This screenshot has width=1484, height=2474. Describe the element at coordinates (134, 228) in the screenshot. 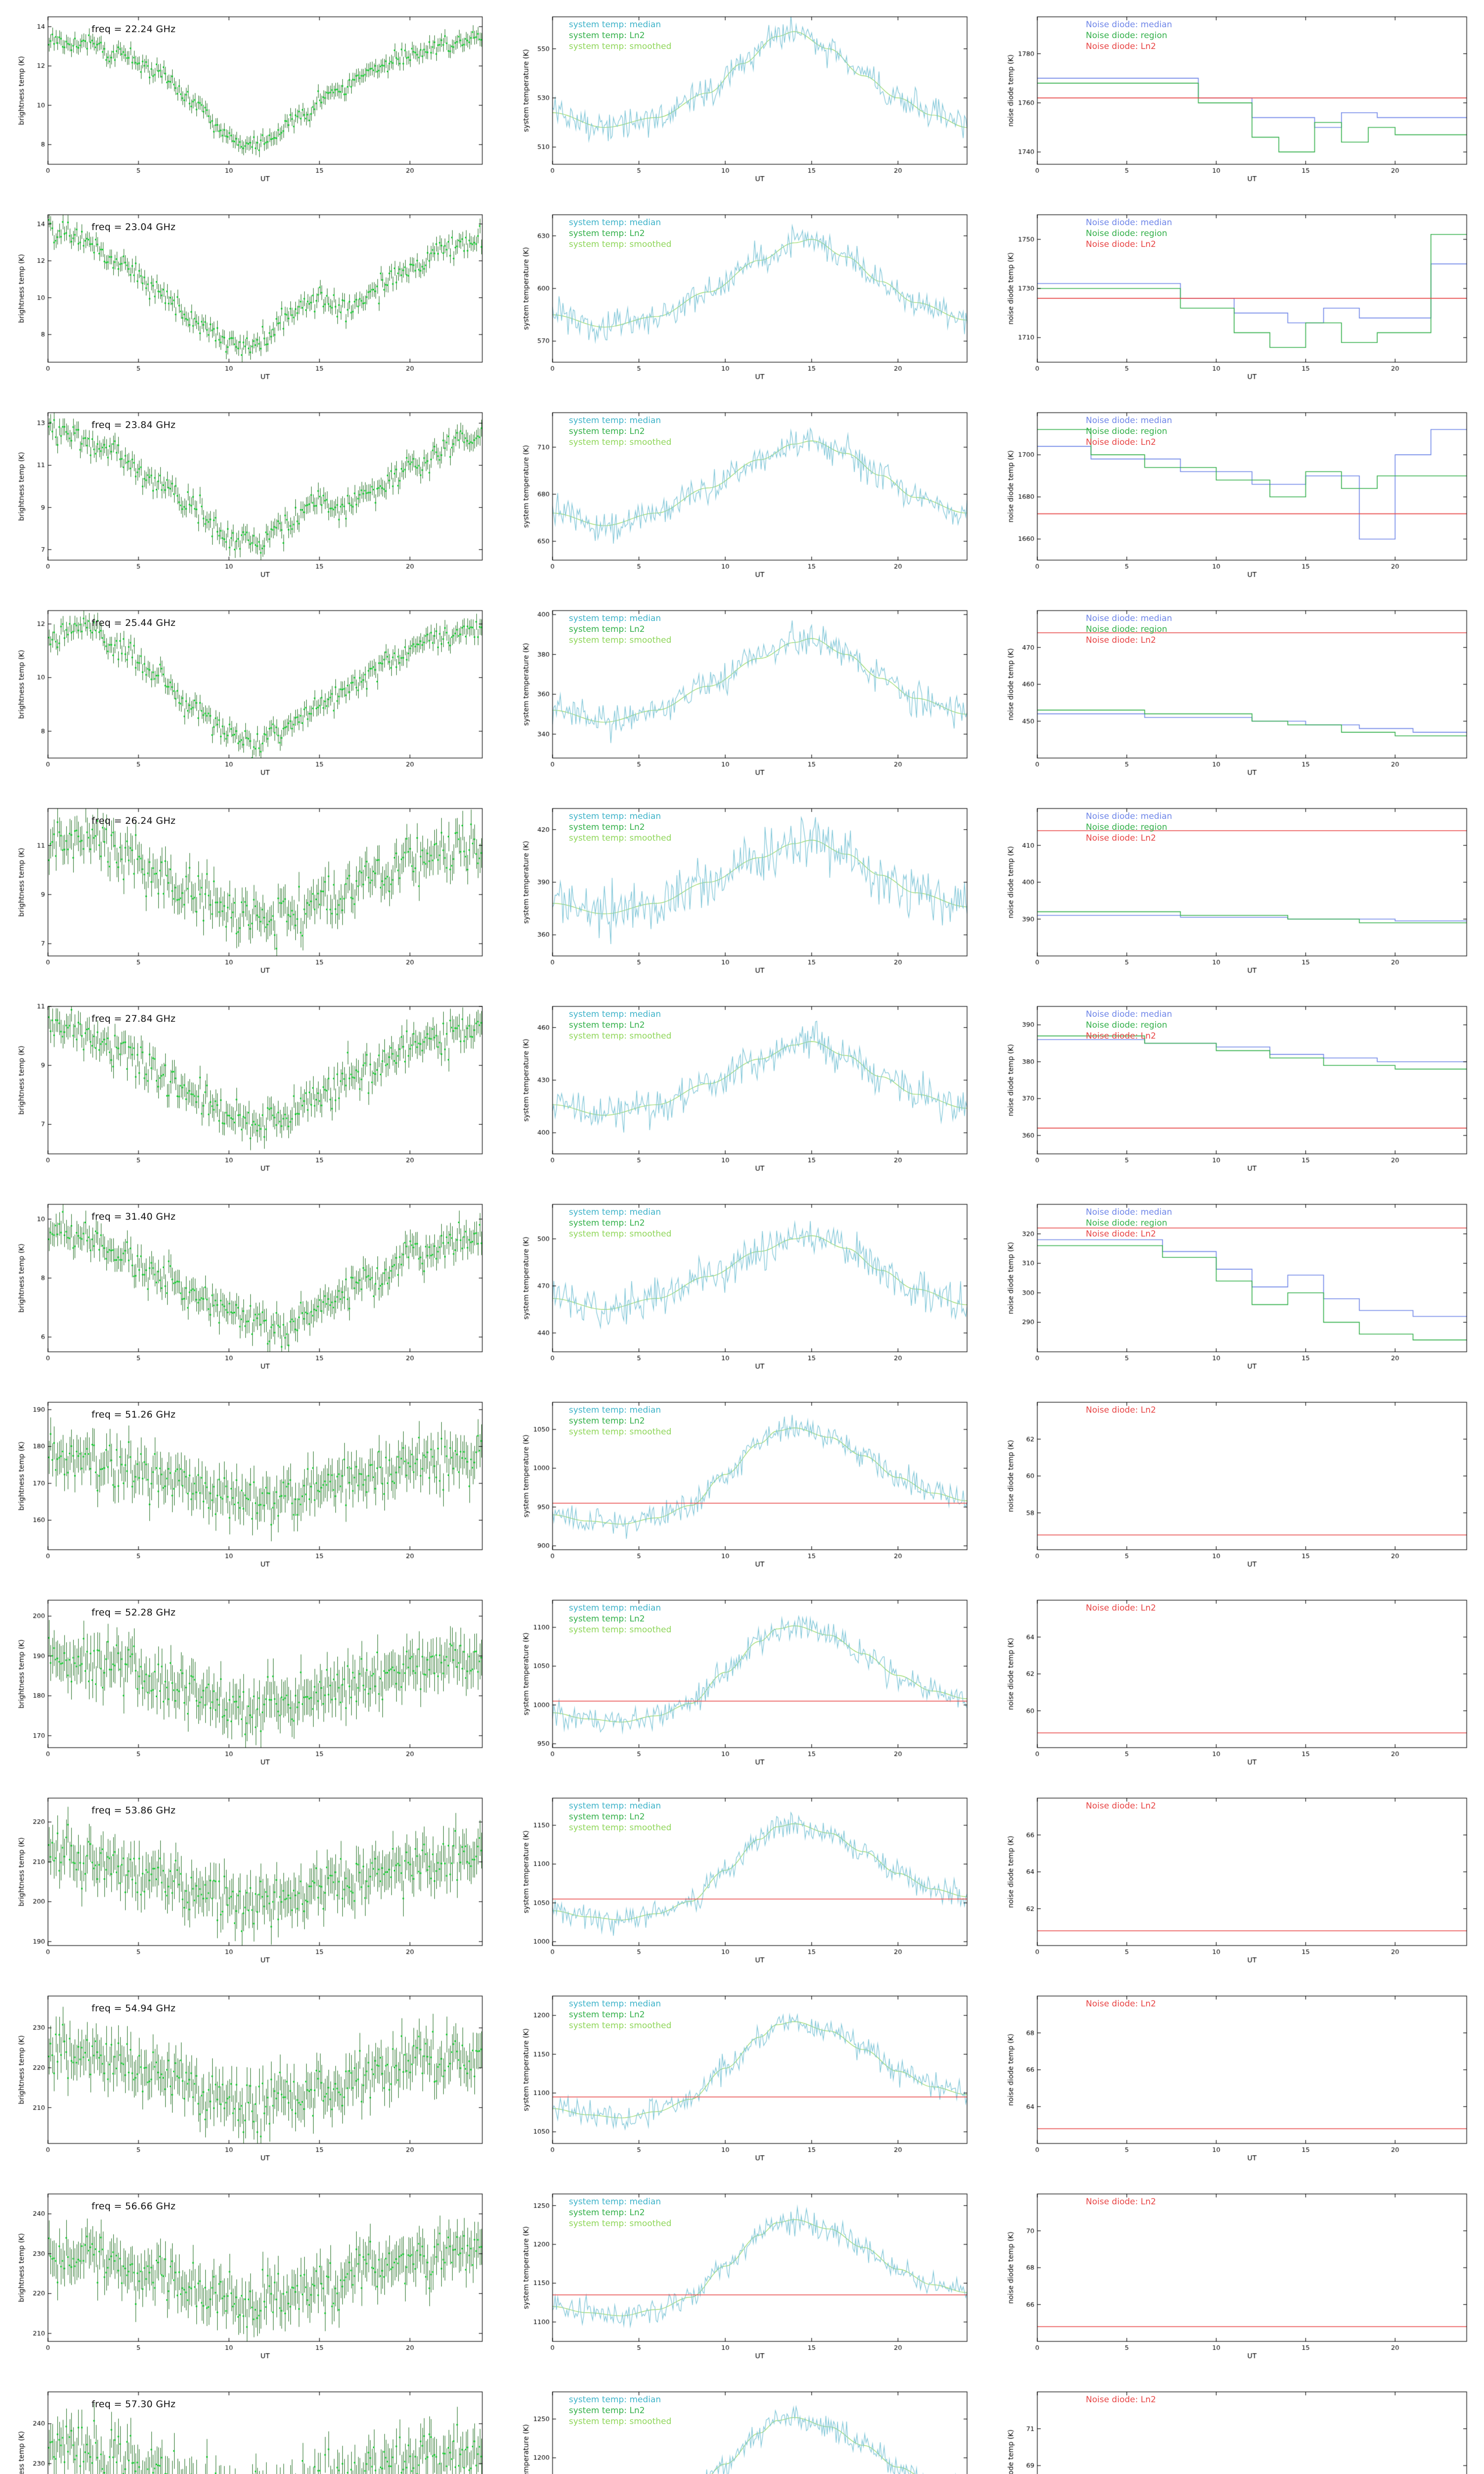

I see `freq-label: freq = 23.04 GHz` at that location.